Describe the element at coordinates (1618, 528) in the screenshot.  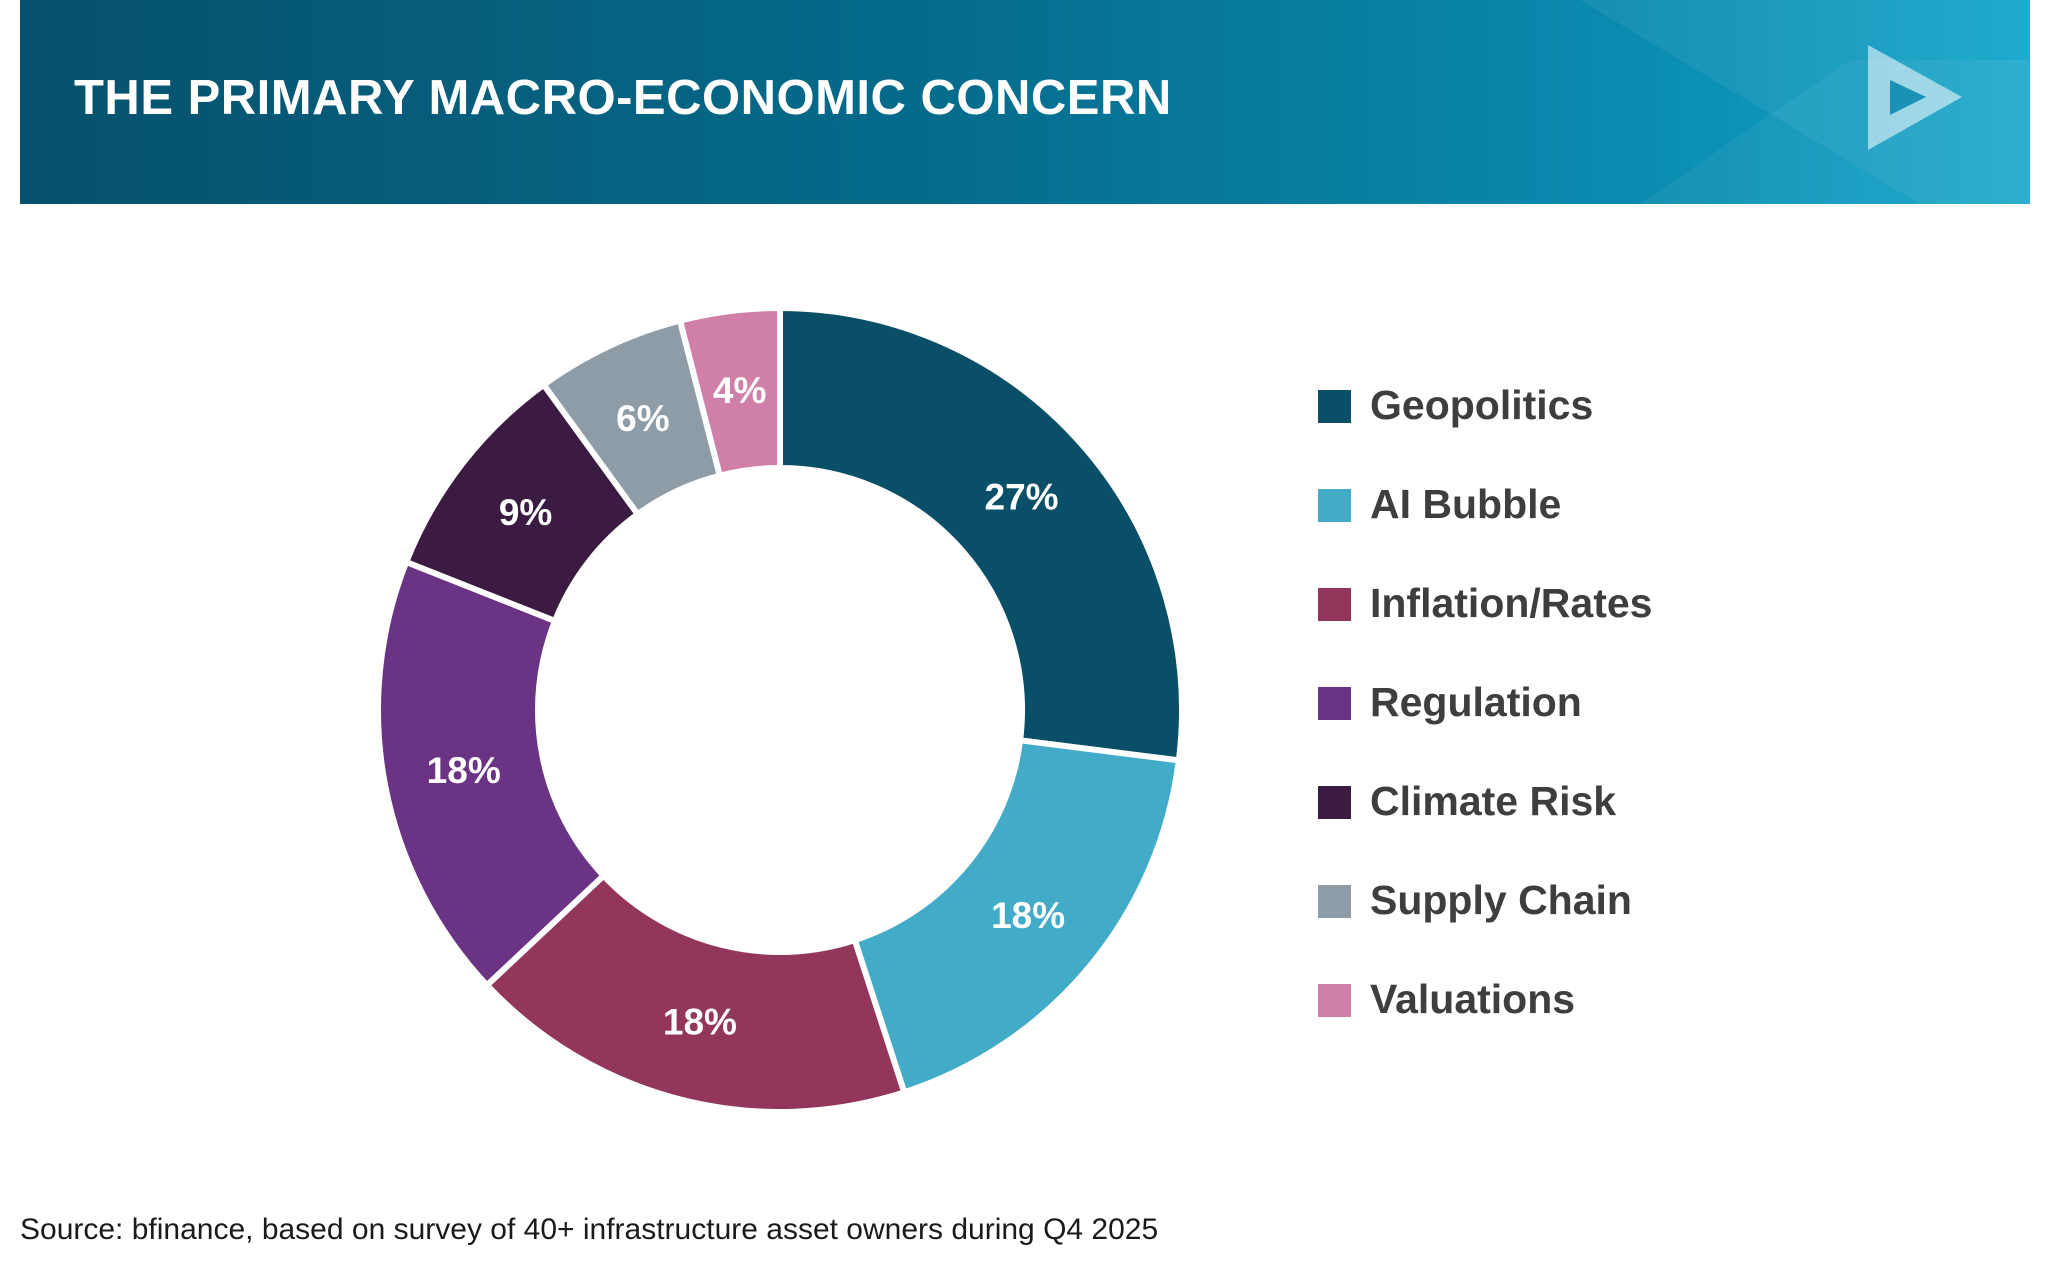
I see `legend-item-ai-bubble: AI Bubble` at that location.